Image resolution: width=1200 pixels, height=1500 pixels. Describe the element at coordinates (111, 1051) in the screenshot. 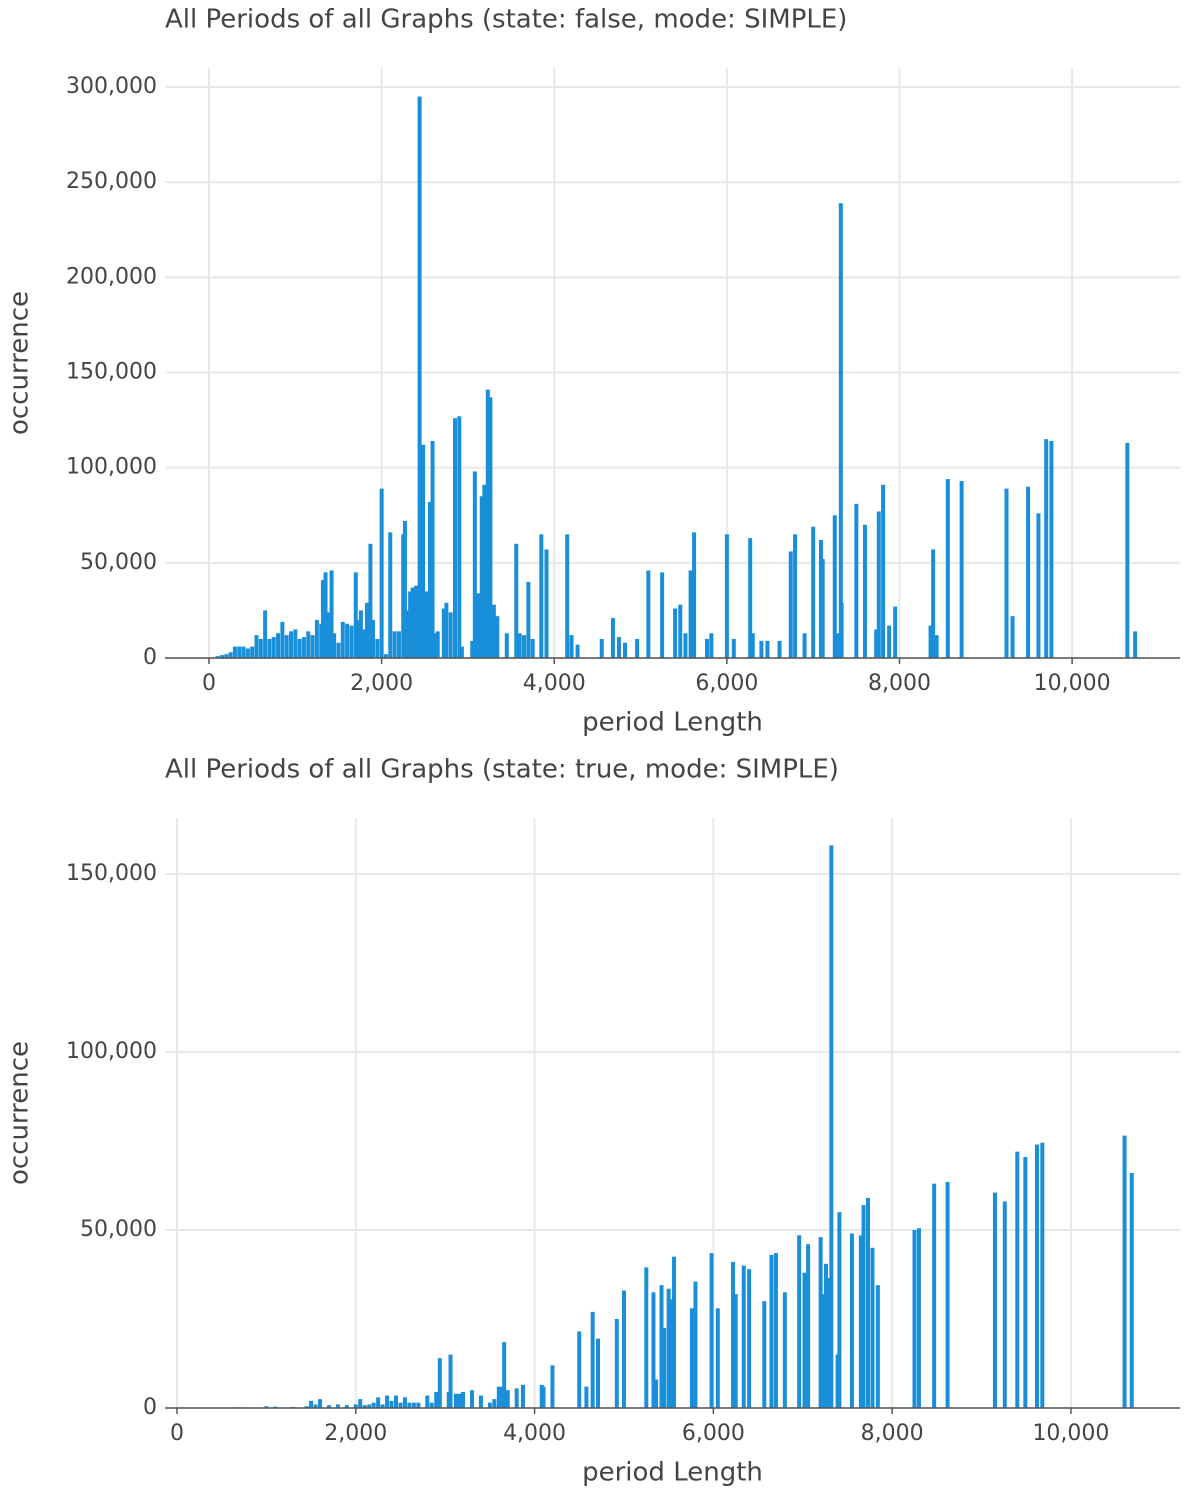

I see `y-tick-label: 100,000` at that location.